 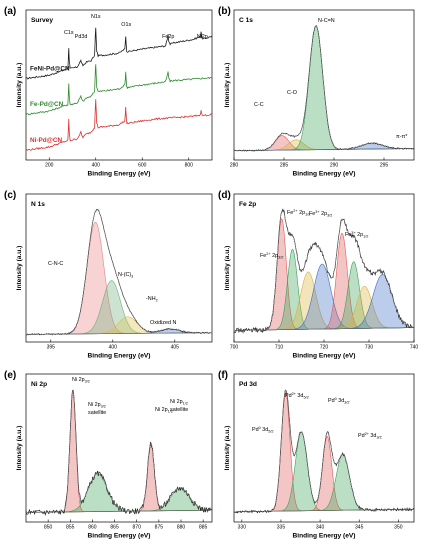 I want to click on peak-label: Ni 2p 1/2 satellite, so click(x=179, y=406).